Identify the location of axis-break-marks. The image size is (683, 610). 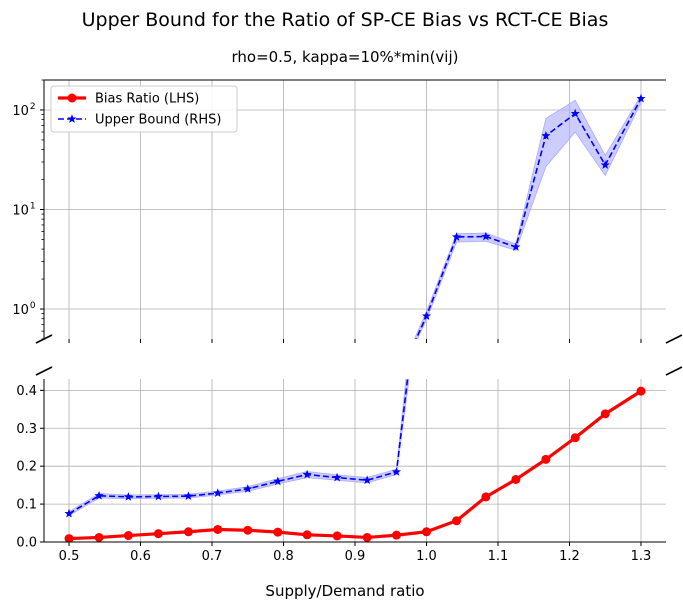
(359, 355).